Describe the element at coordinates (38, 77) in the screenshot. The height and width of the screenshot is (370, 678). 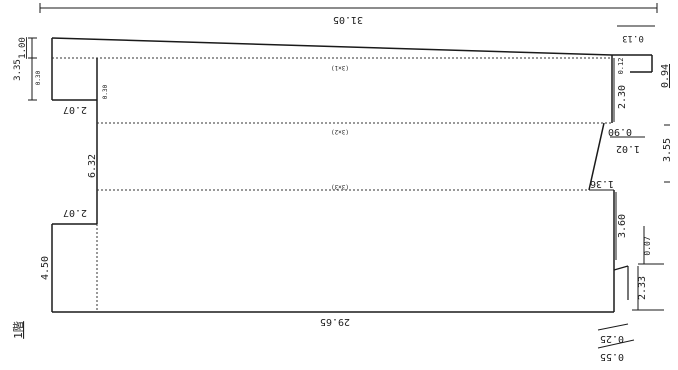
I see `small-left-label: 0.30` at that location.